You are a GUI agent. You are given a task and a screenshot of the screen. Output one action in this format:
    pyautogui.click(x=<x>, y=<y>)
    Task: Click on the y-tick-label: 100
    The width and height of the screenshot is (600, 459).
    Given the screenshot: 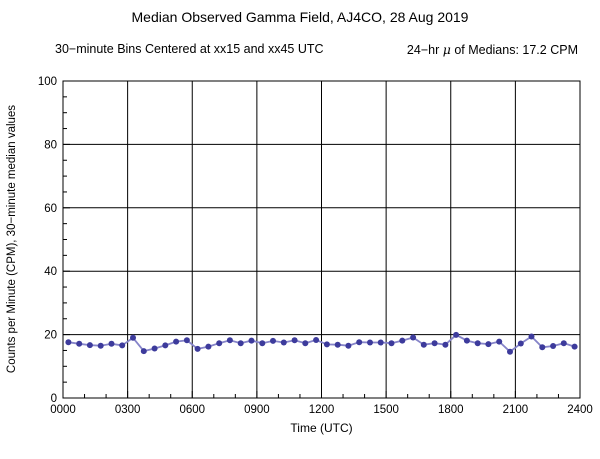 What is the action you would take?
    pyautogui.click(x=47, y=82)
    